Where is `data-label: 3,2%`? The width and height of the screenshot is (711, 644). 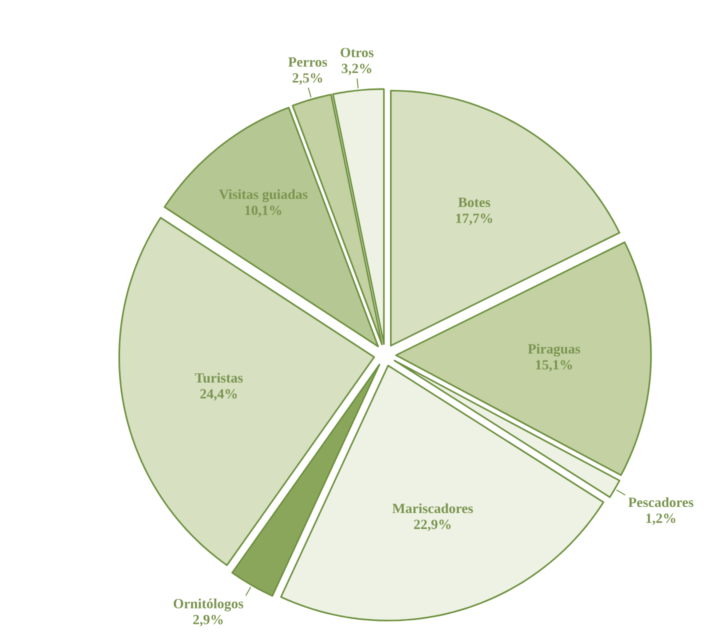 data-label: 3,2% is located at coordinates (357, 70).